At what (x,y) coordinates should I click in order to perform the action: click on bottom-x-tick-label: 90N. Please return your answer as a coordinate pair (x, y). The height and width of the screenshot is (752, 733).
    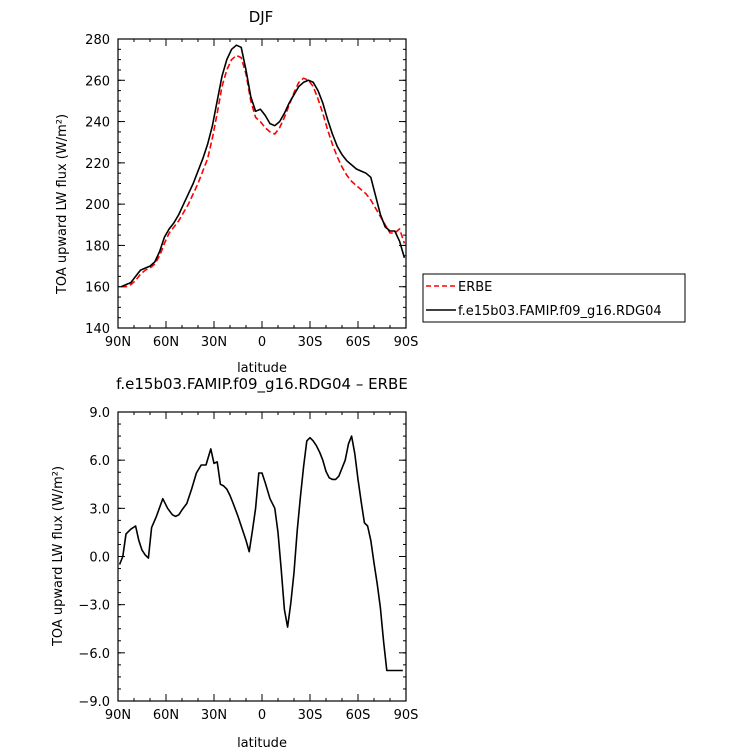
    Looking at the image, I should click on (118, 715).